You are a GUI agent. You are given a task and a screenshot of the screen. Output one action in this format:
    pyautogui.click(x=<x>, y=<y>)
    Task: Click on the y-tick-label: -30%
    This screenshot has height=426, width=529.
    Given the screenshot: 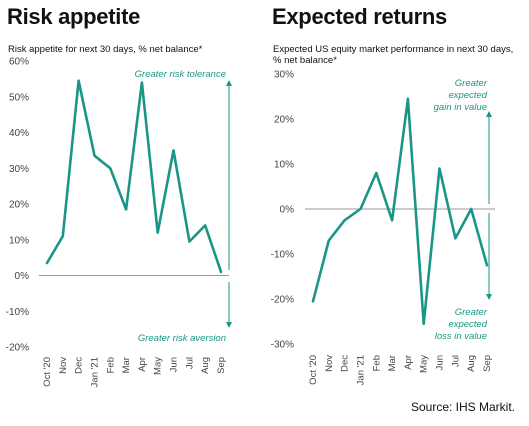 What is the action you would take?
    pyautogui.click(x=282, y=345)
    